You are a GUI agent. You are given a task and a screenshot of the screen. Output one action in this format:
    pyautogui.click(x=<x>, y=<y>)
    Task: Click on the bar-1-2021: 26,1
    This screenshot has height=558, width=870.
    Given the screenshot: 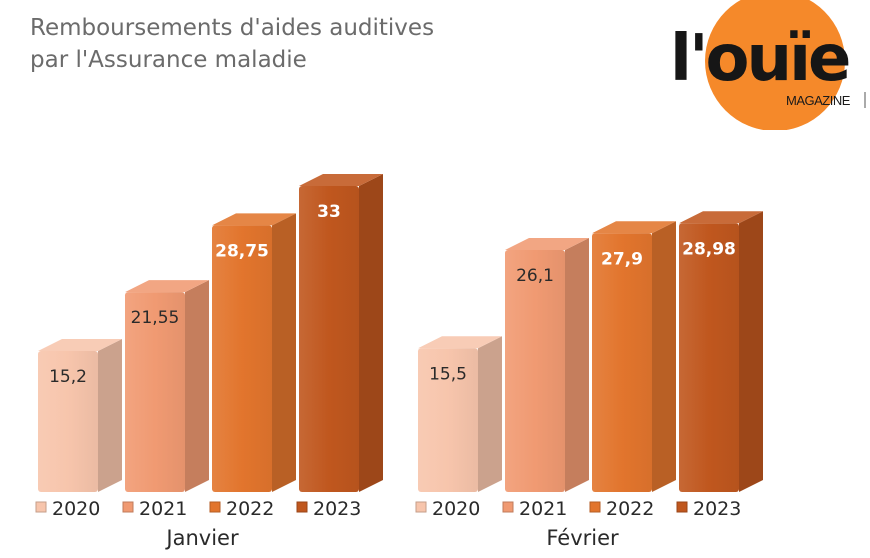 What is the action you would take?
    pyautogui.click(x=547, y=364)
    